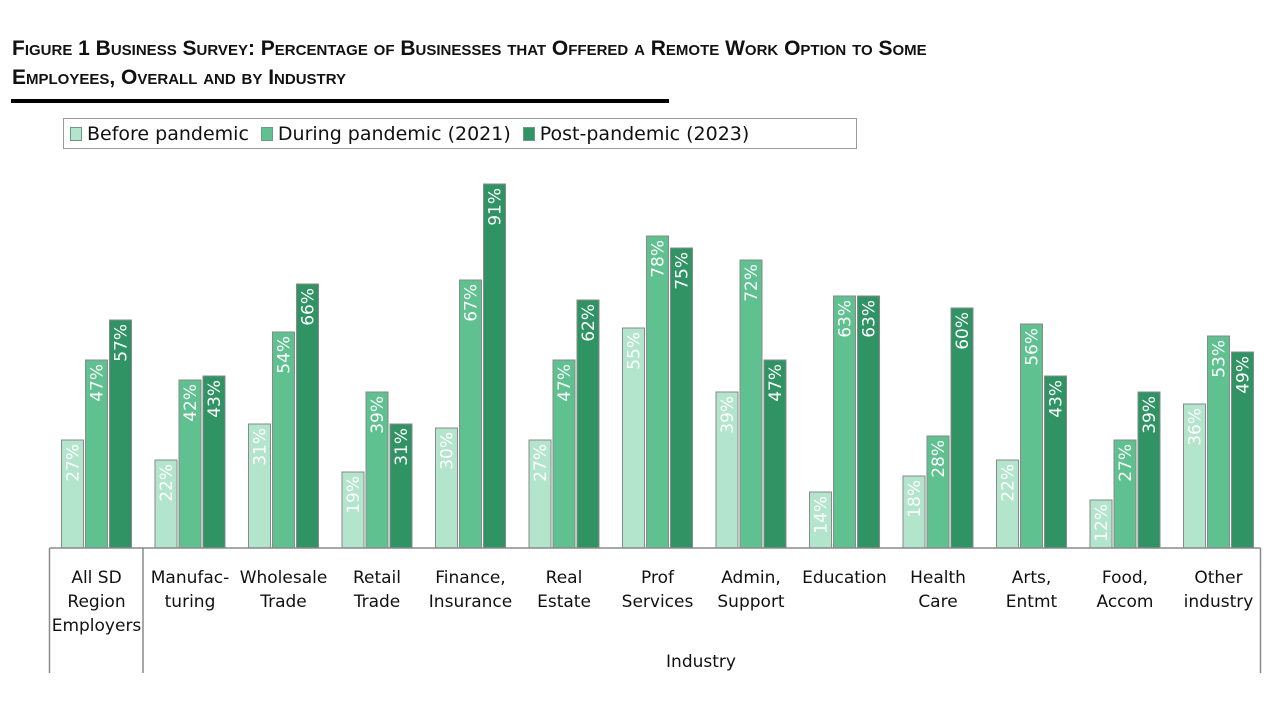  What do you see at coordinates (190, 602) in the screenshot?
I see `category-label: turing` at bounding box center [190, 602].